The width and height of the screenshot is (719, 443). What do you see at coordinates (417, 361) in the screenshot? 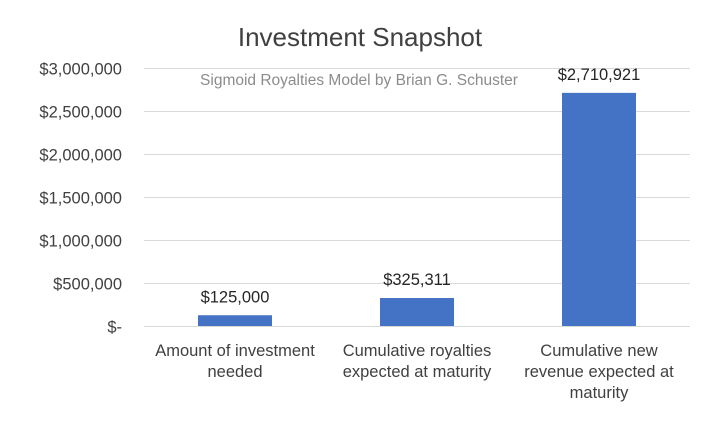
I see `category-label: Cumulative royalties expected at maturity` at bounding box center [417, 361].